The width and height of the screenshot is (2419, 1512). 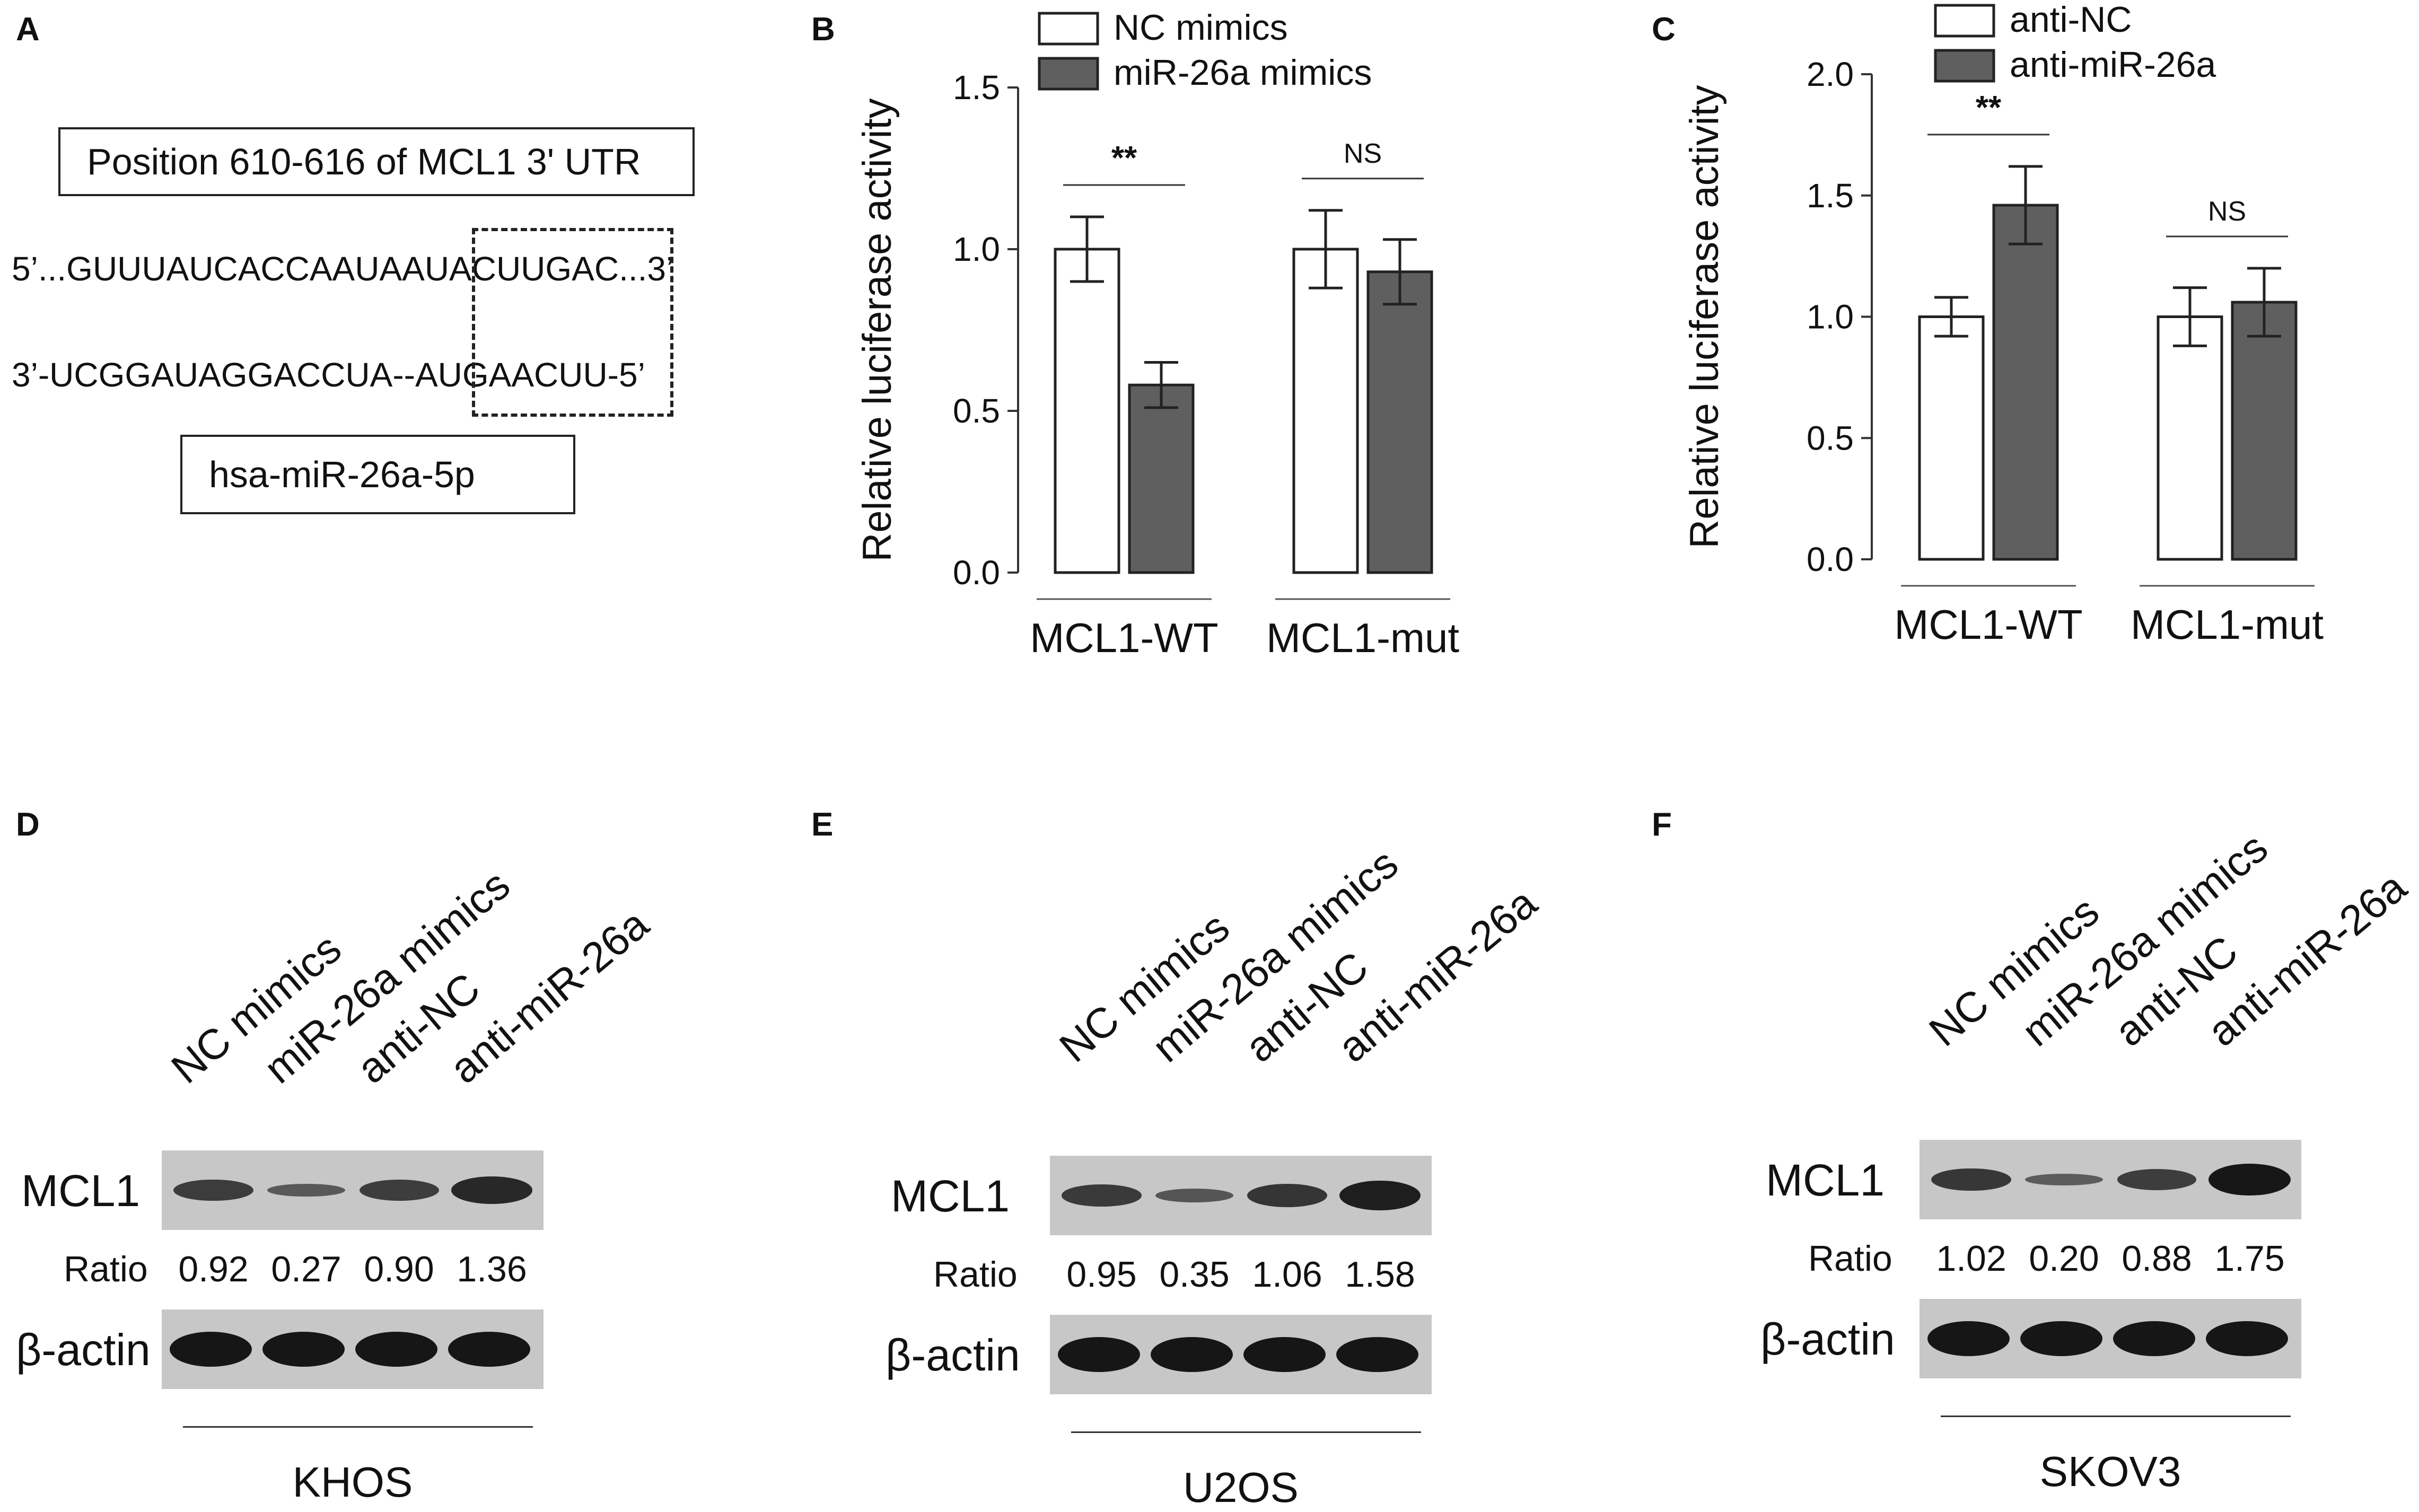 I want to click on y-tick-label: 2.0, so click(x=1831, y=74).